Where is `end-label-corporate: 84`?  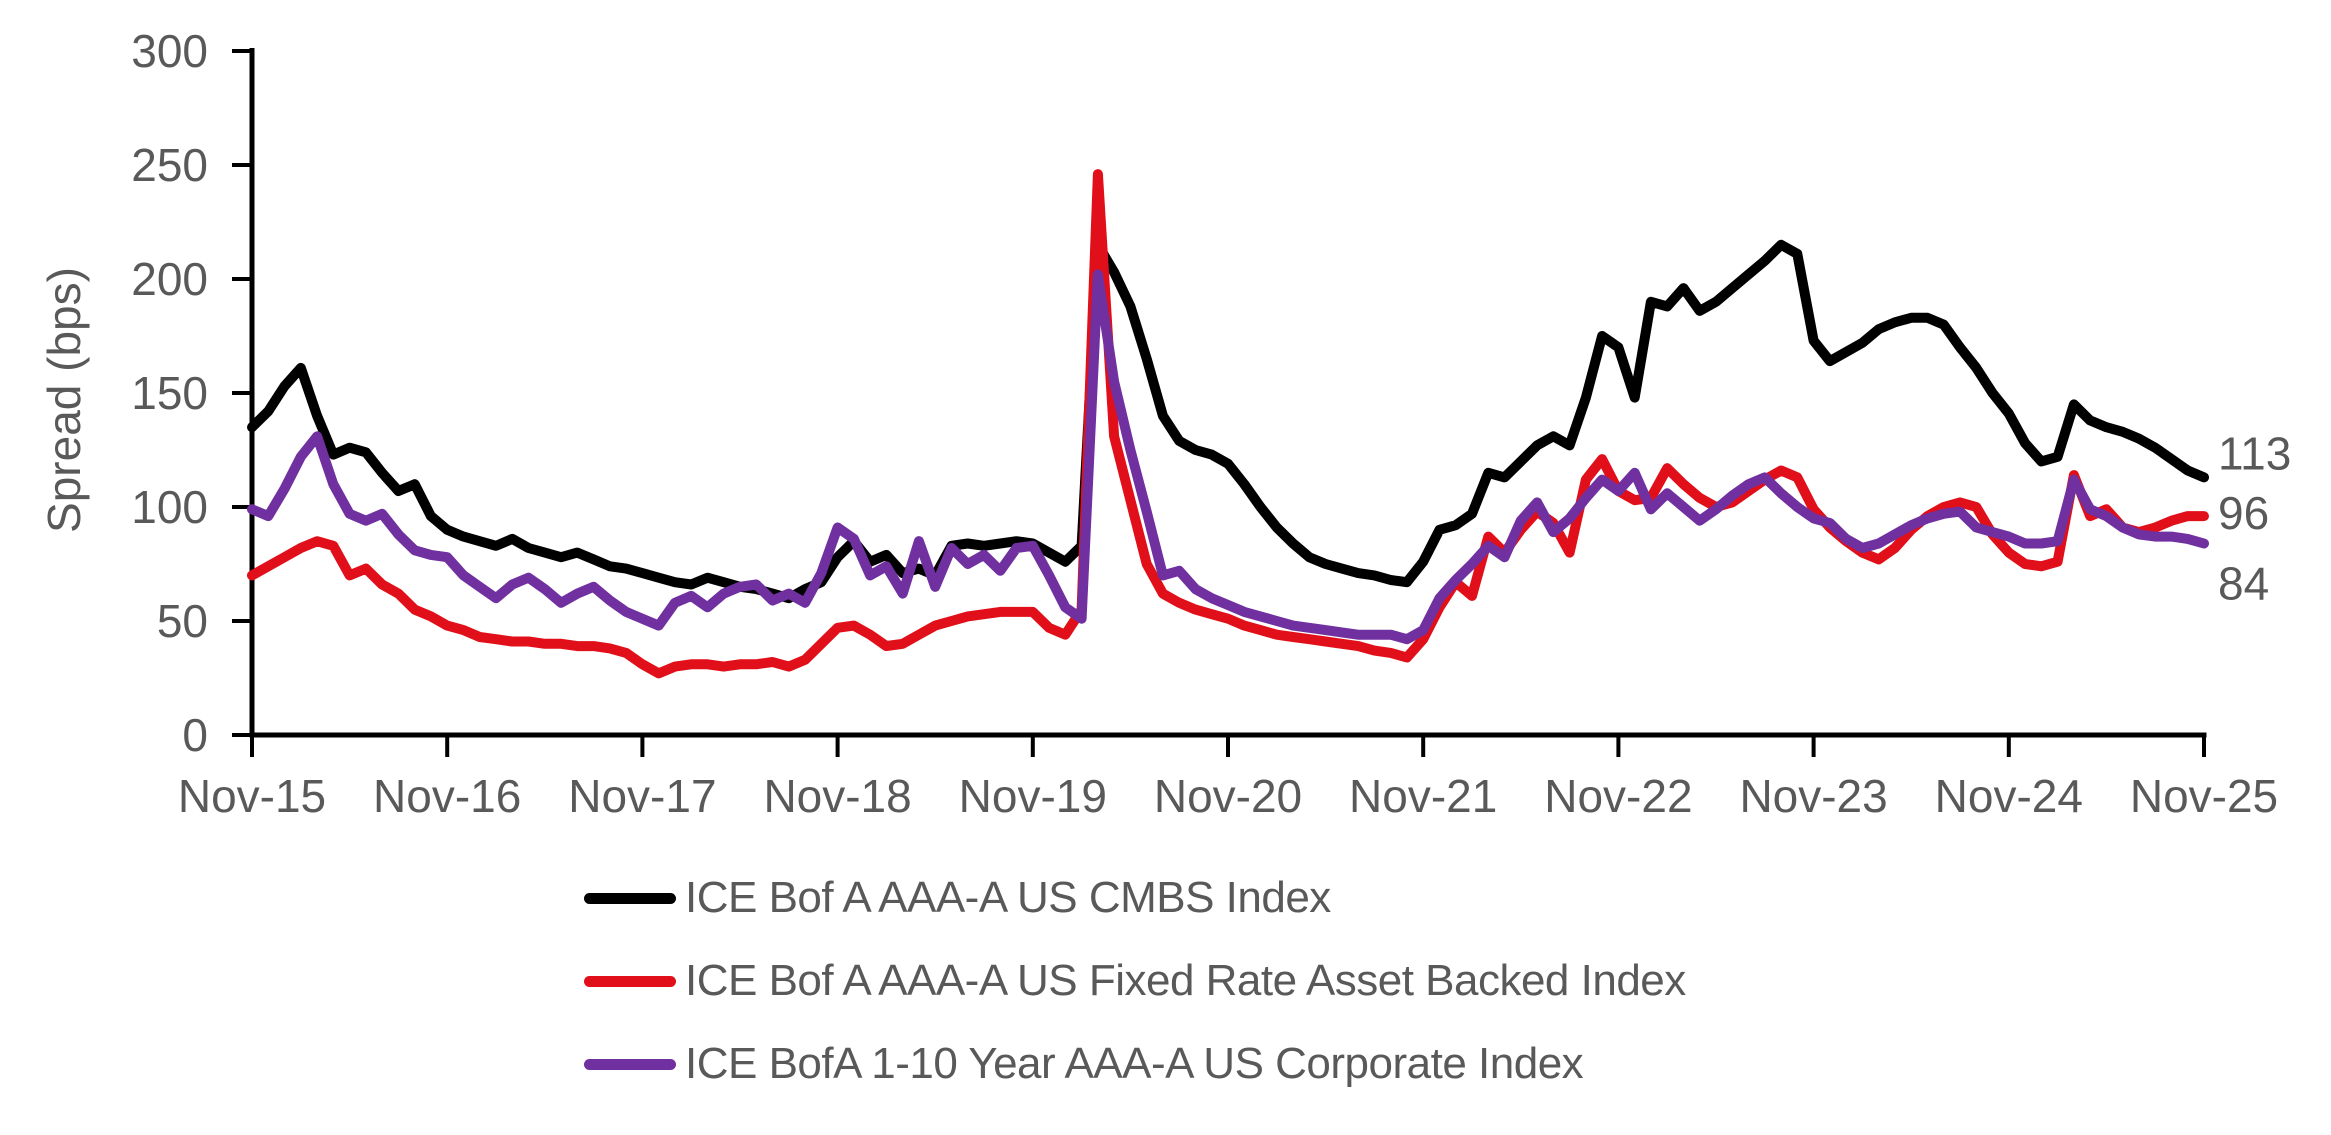 end-label-corporate: 84 is located at coordinates (2243, 583).